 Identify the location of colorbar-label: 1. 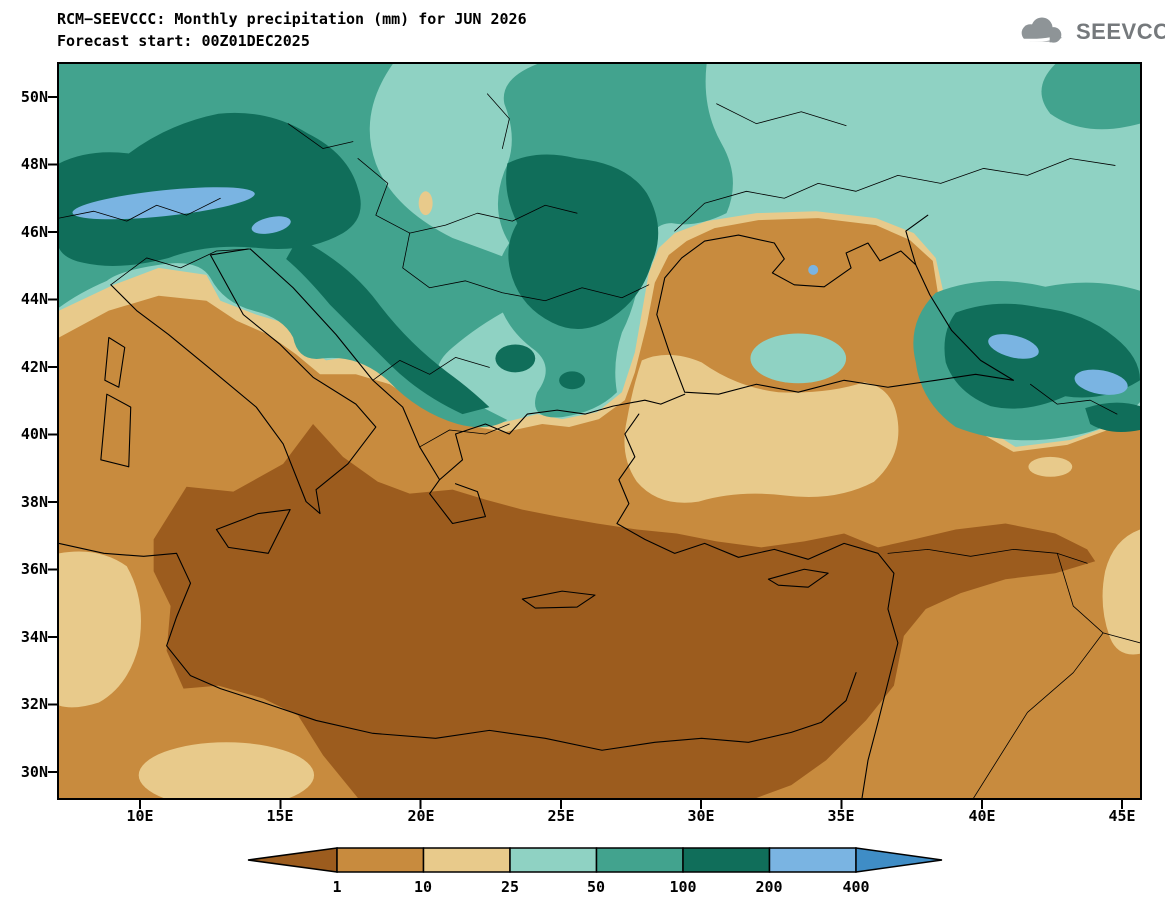
(337, 887).